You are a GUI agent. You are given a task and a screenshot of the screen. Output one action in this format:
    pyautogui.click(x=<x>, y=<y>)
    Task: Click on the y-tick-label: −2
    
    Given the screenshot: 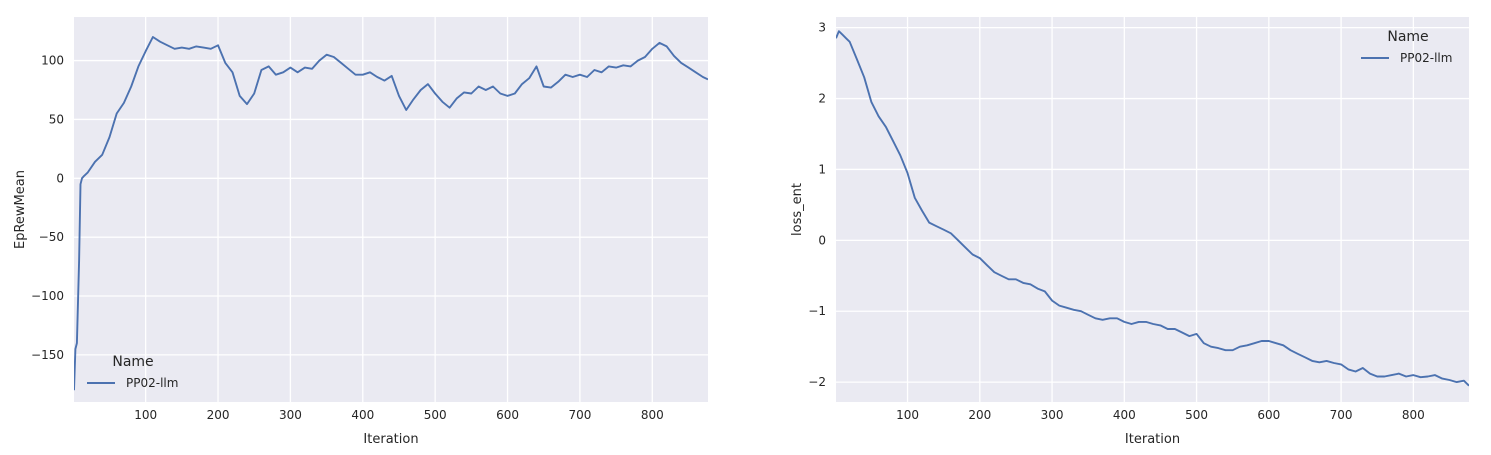 What is the action you would take?
    pyautogui.click(x=817, y=382)
    